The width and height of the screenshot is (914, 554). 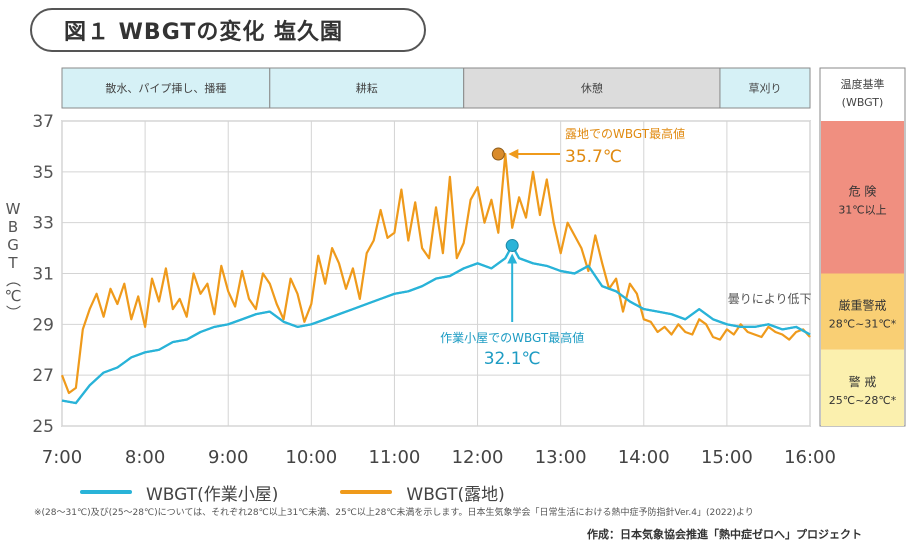 What do you see at coordinates (644, 457) in the screenshot?
I see `x-tick-label: 14:00` at bounding box center [644, 457].